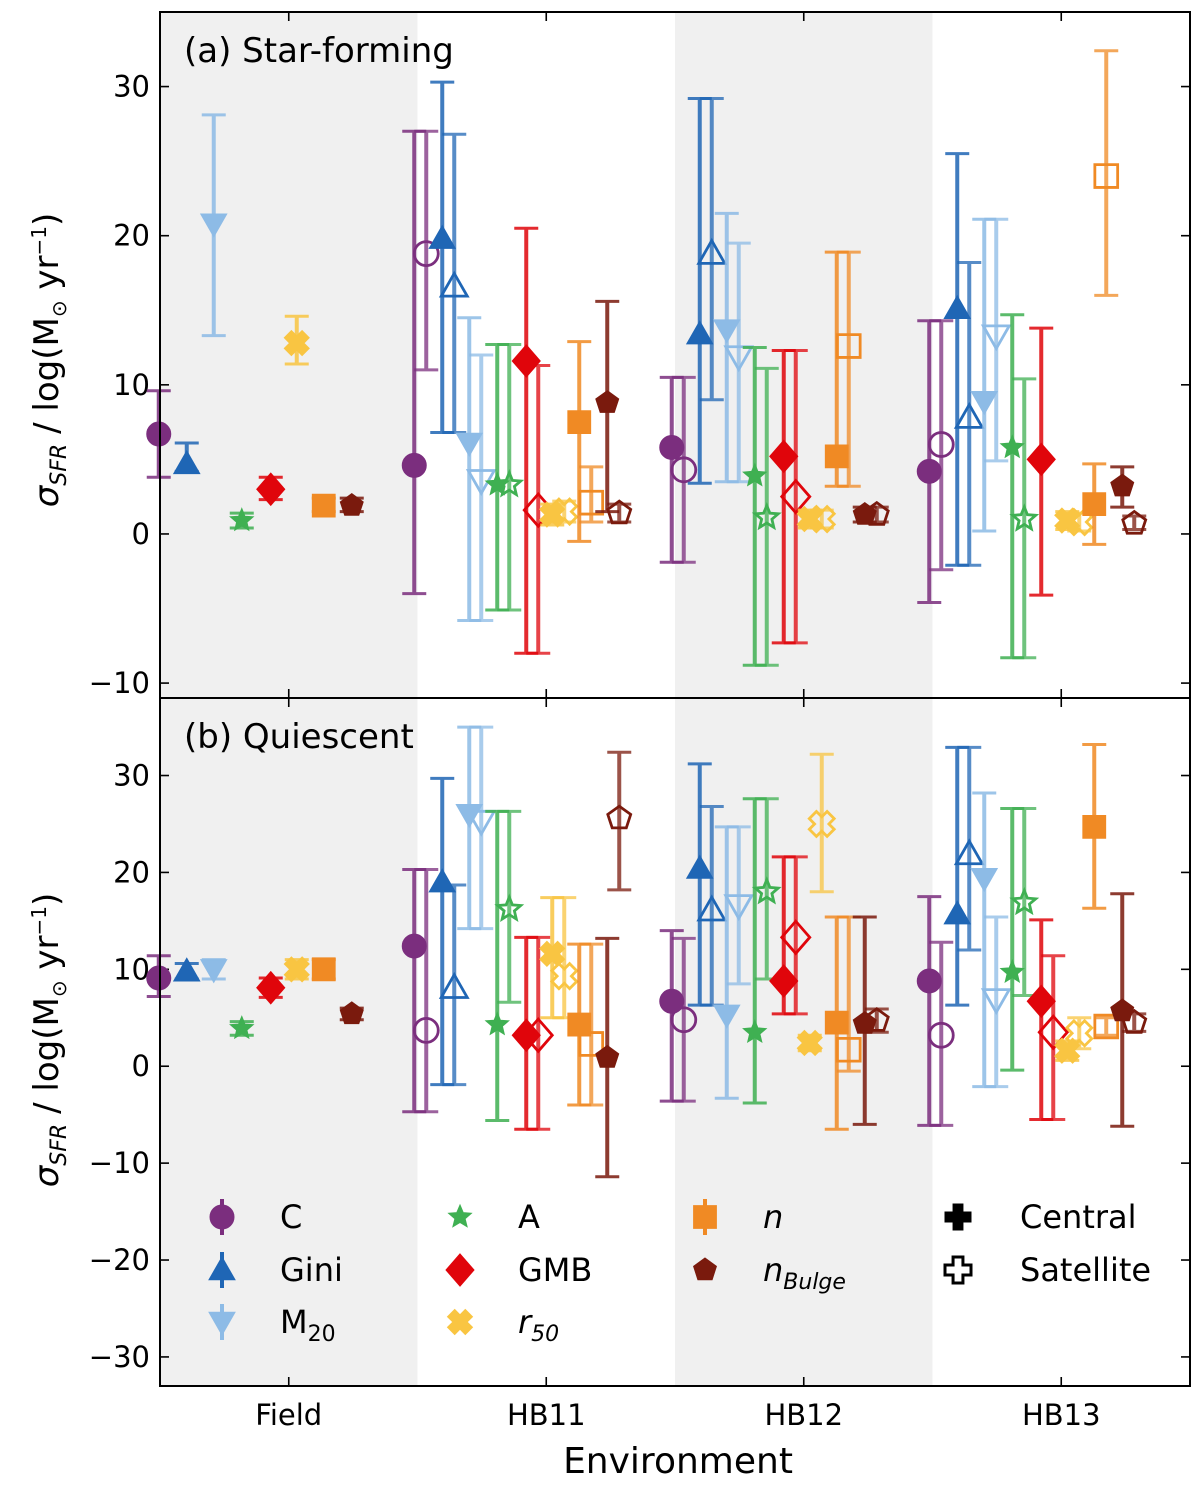 Image resolution: width=1200 pixels, height=1485 pixels. Describe the element at coordinates (769, 1273) in the screenshot. I see `legend-item-nBulge: nBulge` at that location.